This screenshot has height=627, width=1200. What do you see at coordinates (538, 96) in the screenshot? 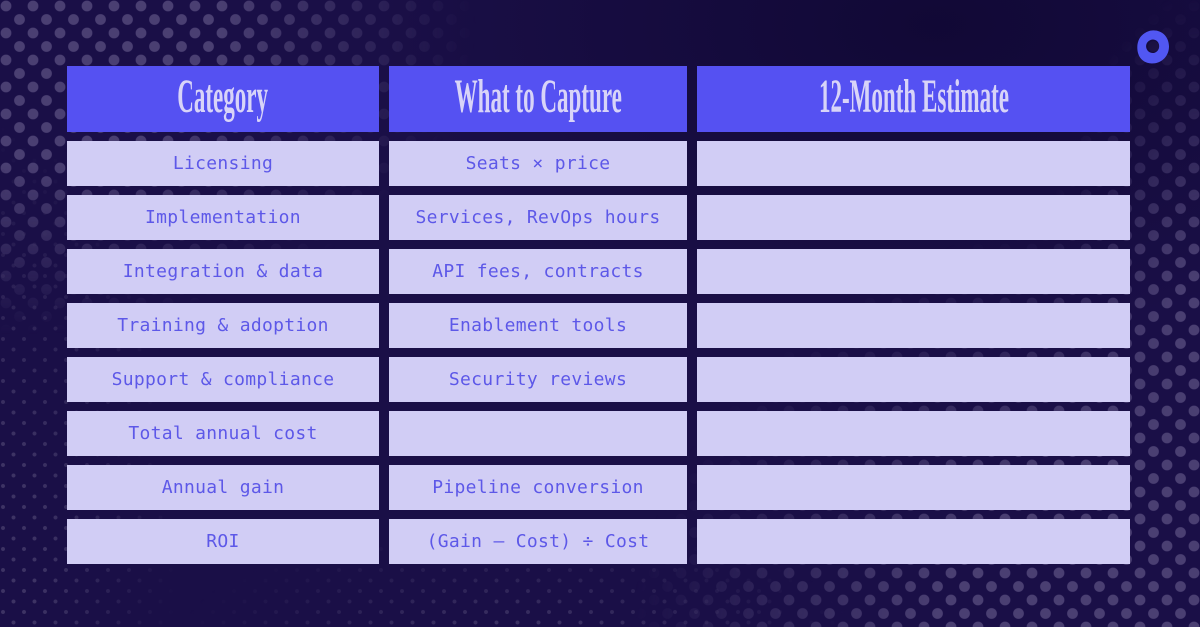
I see `column-header-label: What to Capture` at bounding box center [538, 96].